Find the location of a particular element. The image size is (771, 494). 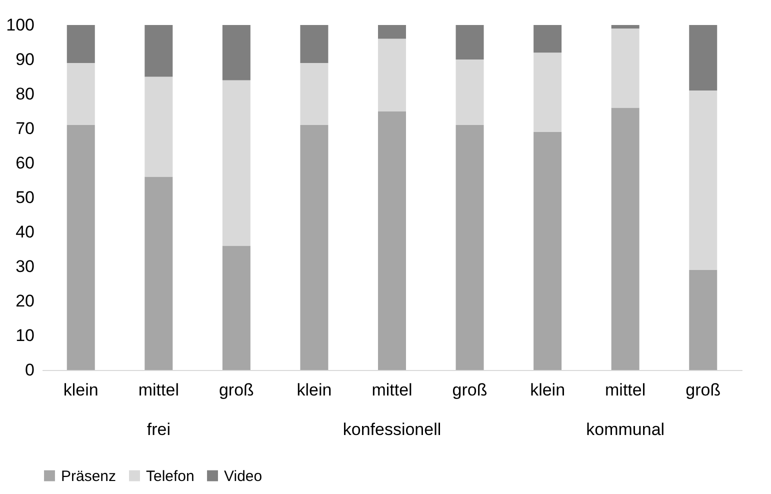

legend-label: Telefon is located at coordinates (170, 476).